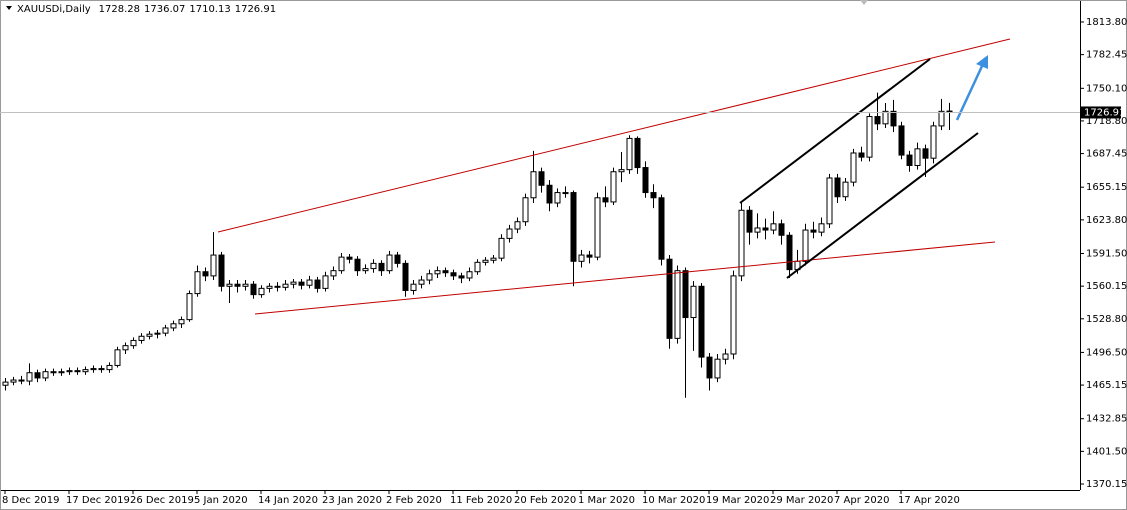  What do you see at coordinates (414, 500) in the screenshot?
I see `x-tick-label: 2 Feb 2020` at bounding box center [414, 500].